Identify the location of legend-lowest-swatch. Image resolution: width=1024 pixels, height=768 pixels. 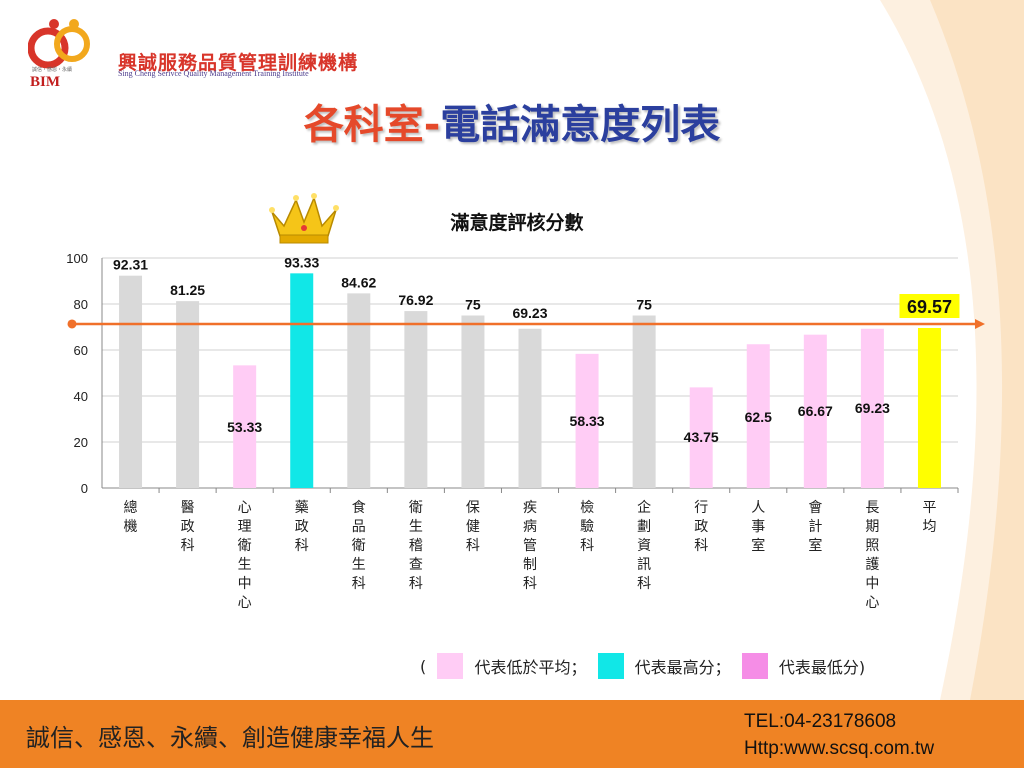
(754, 666).